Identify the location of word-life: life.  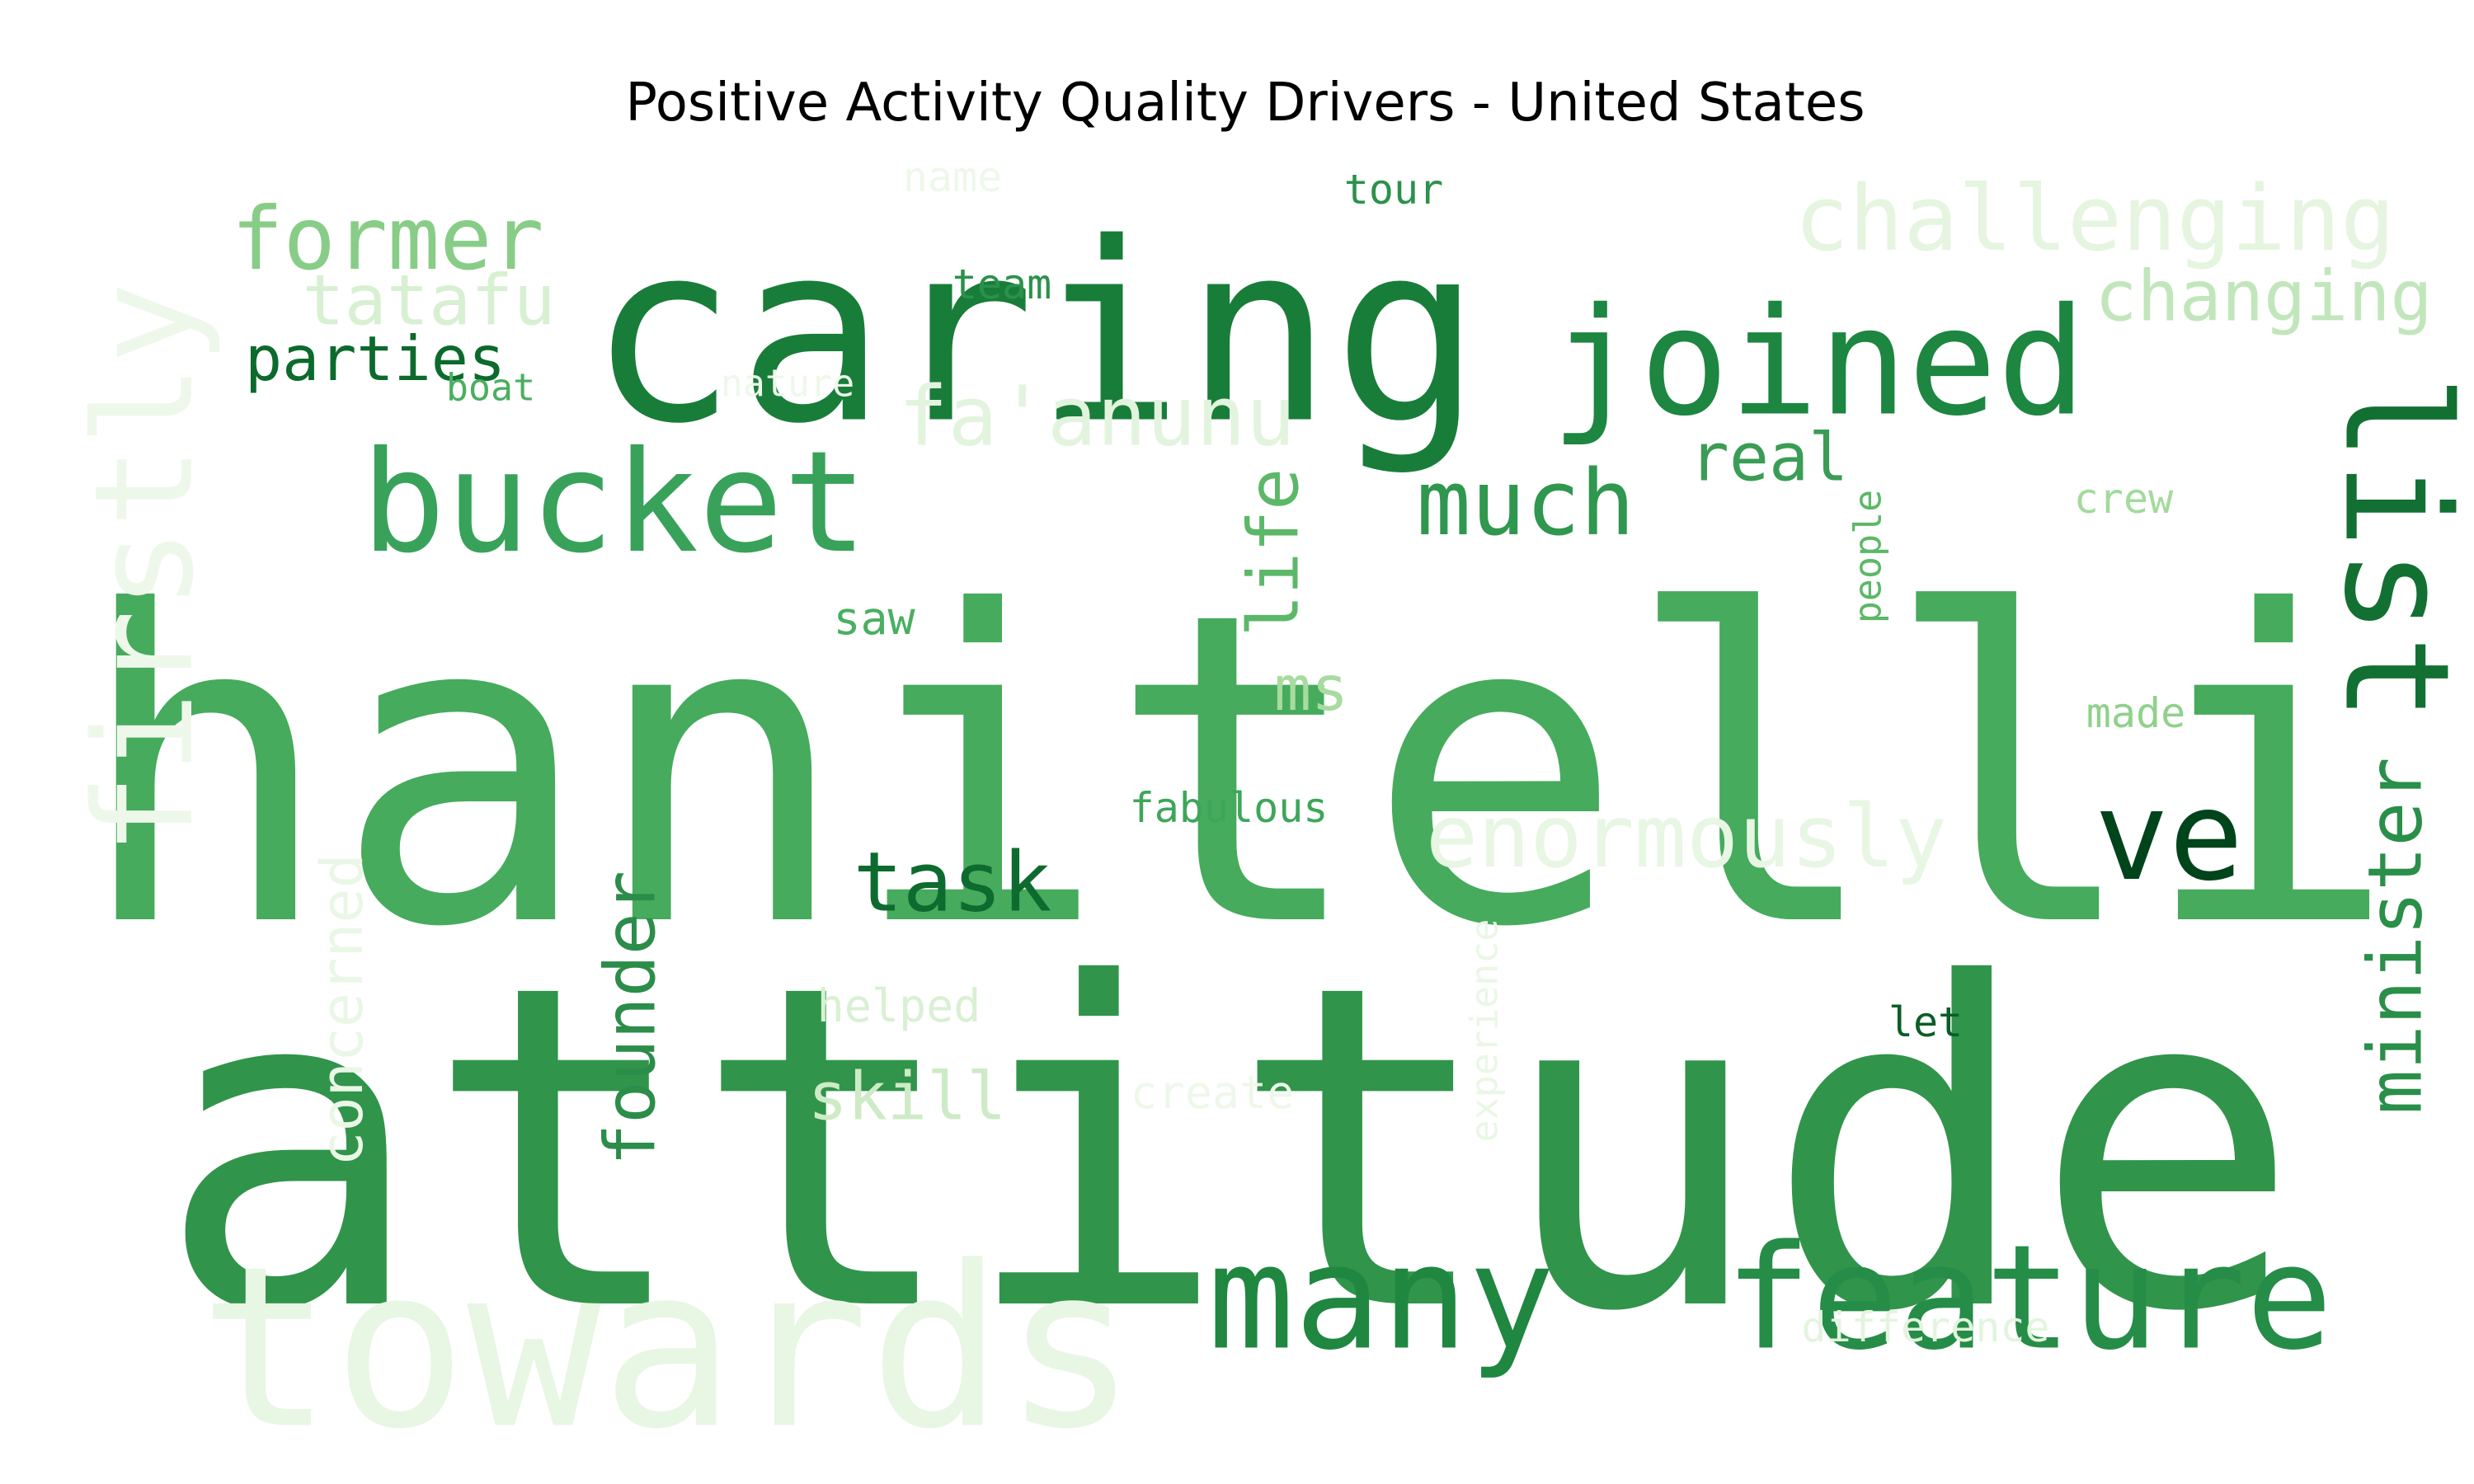
(1274, 552).